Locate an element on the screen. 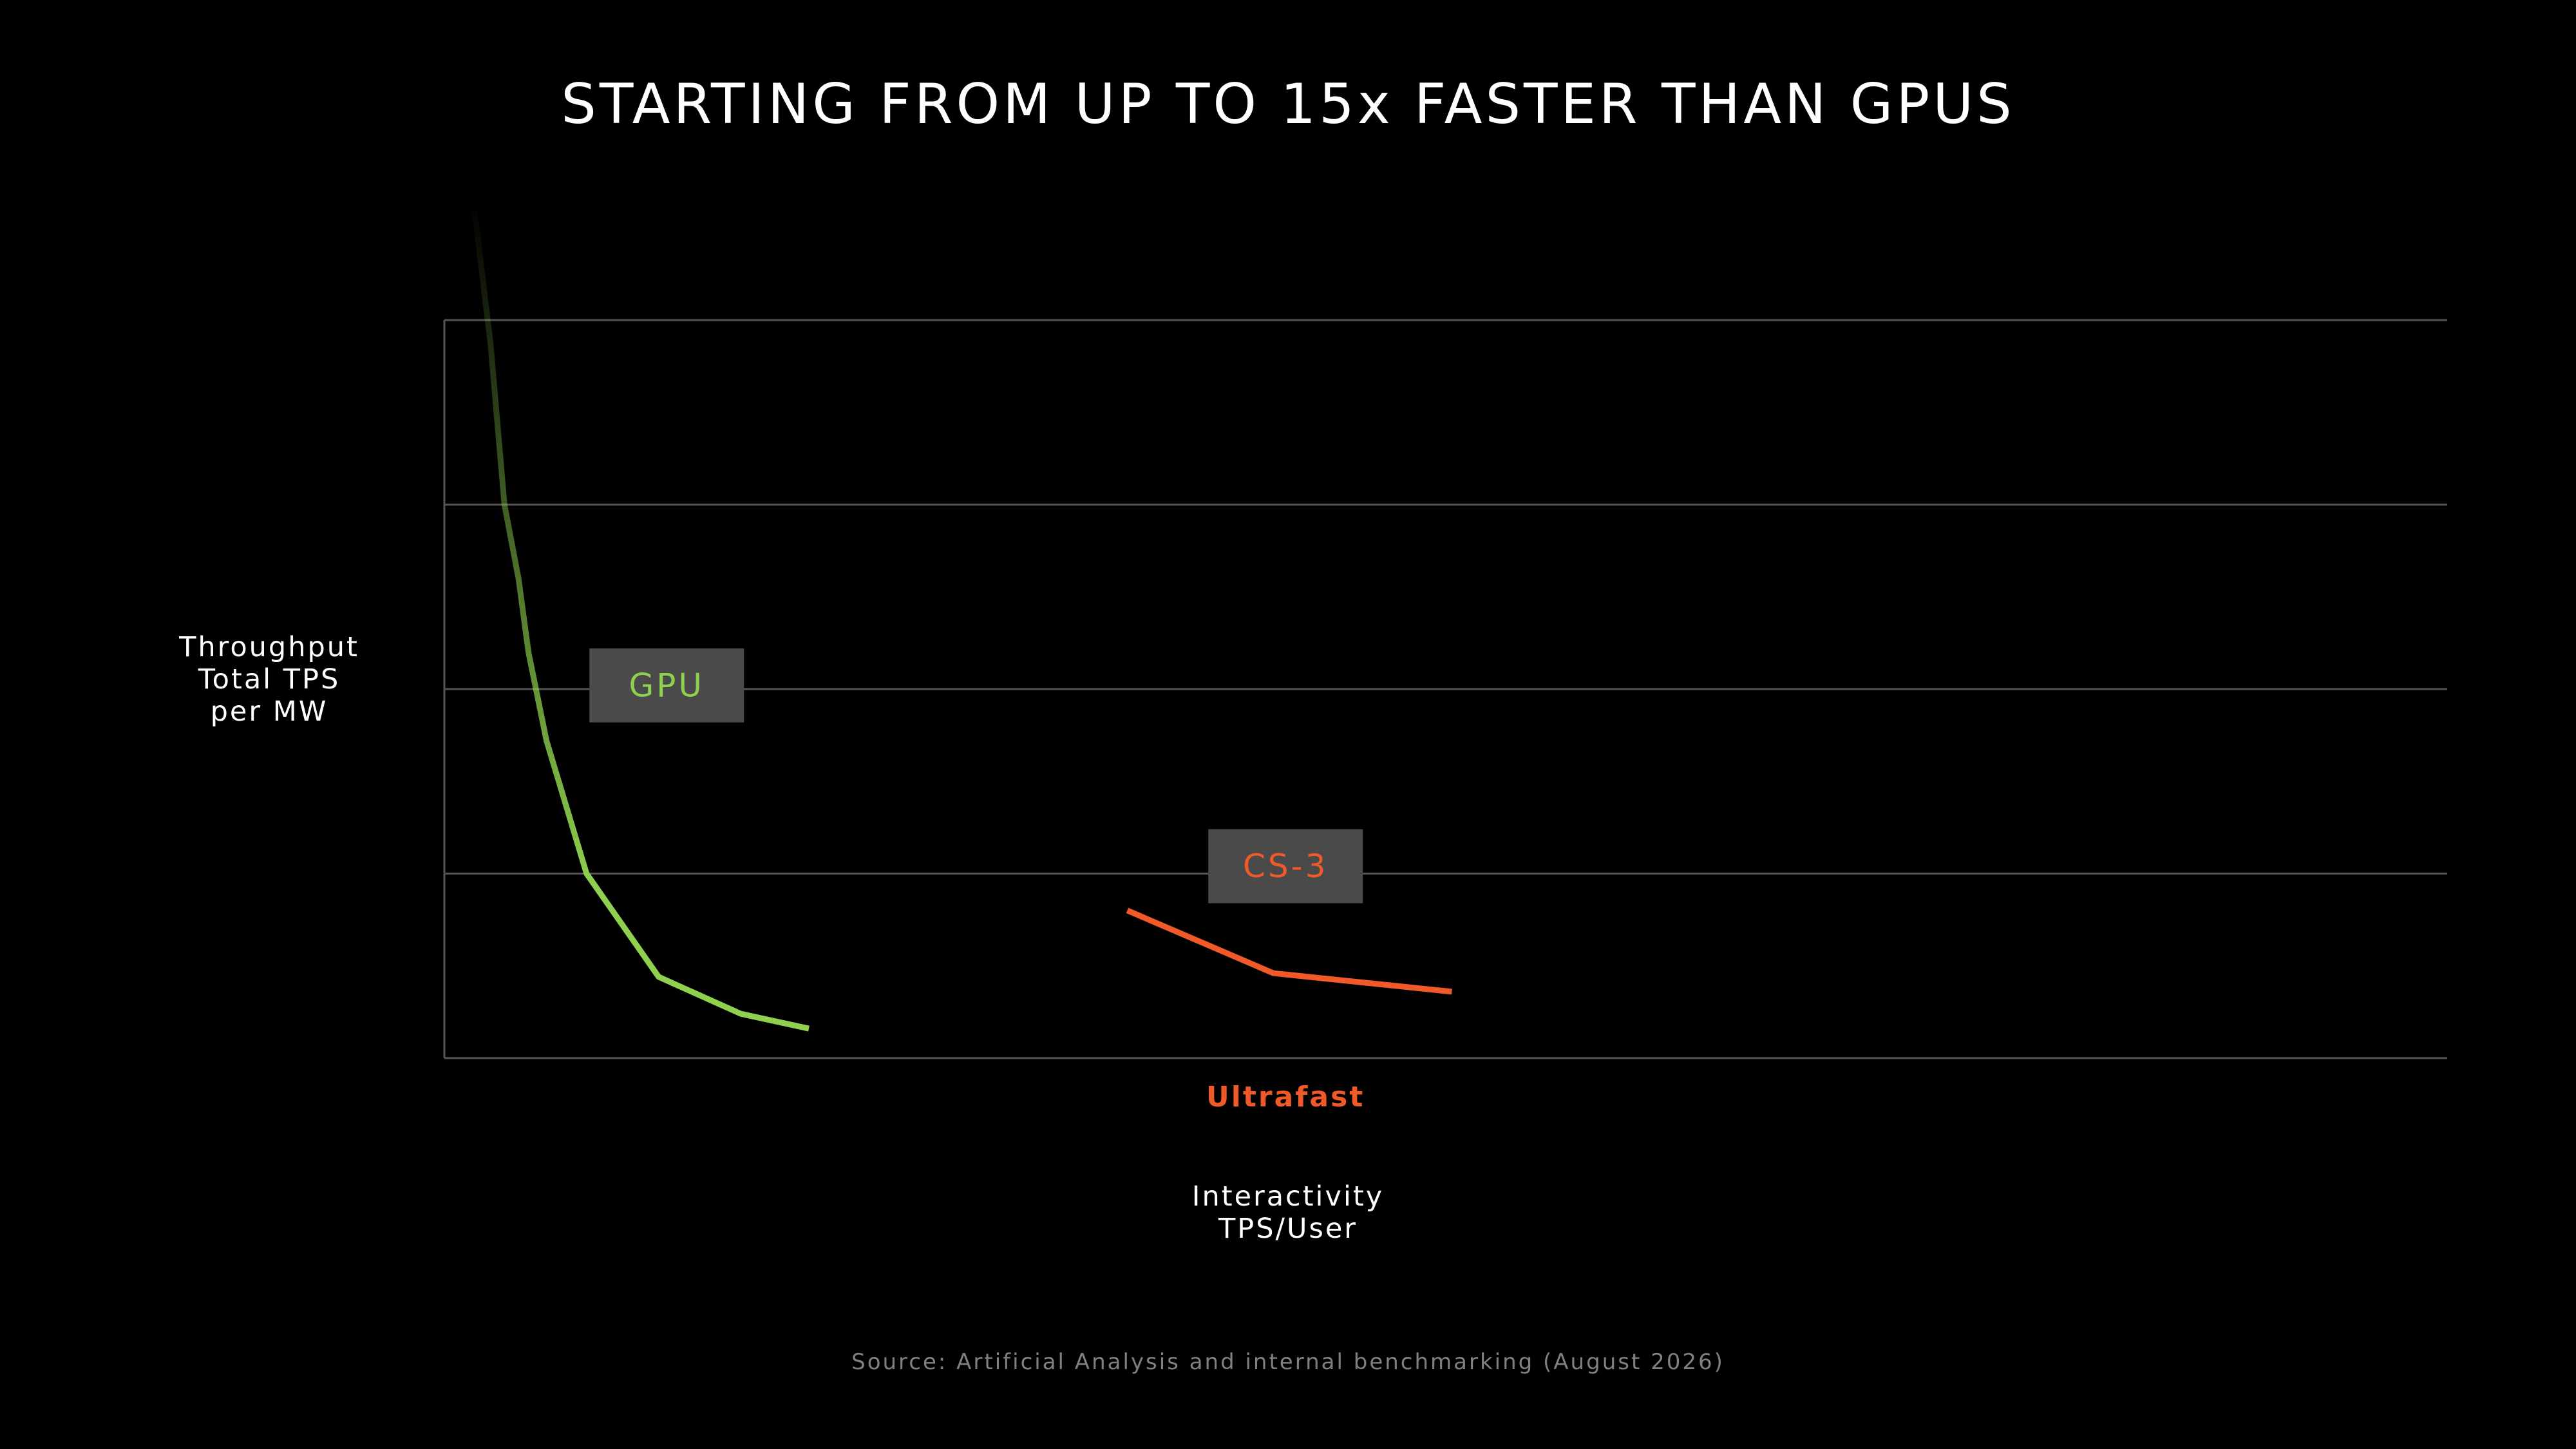 The image size is (2576, 1449). series-tags: GPU CS-3 is located at coordinates (976, 776).